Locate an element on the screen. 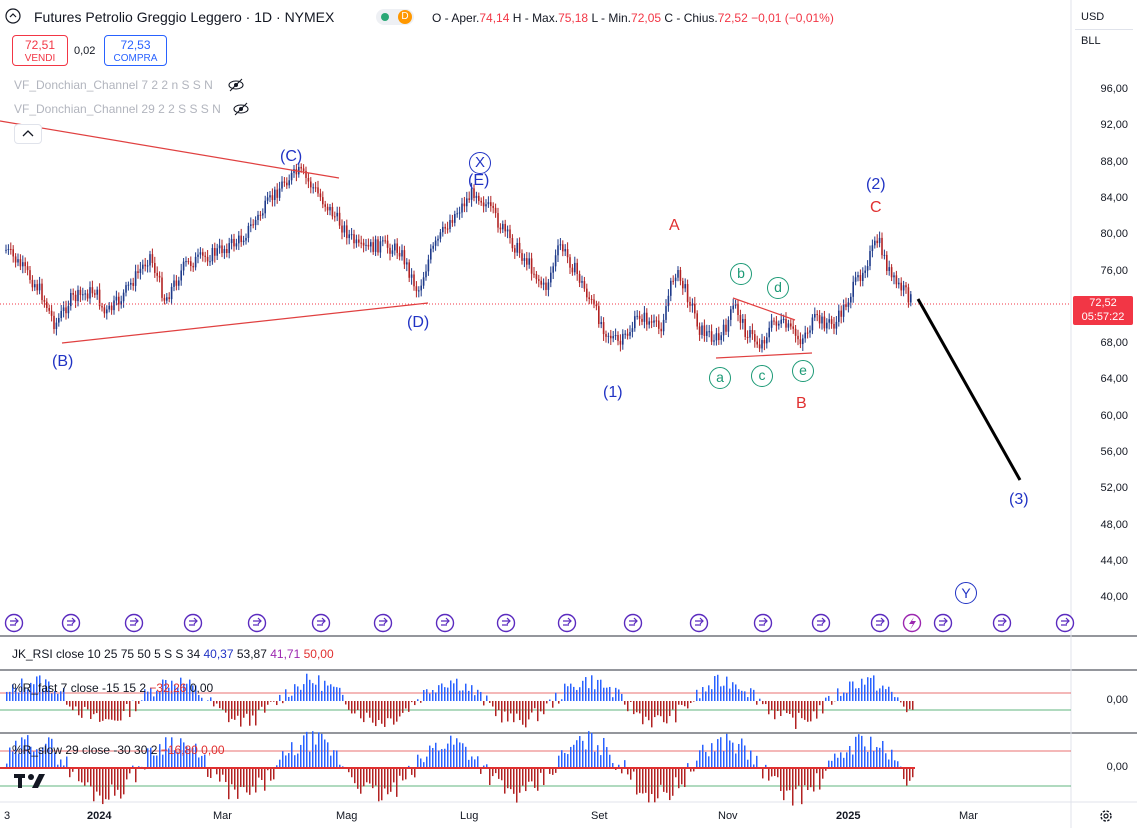  sell-button: 72,51 VENDI is located at coordinates (40, 50).